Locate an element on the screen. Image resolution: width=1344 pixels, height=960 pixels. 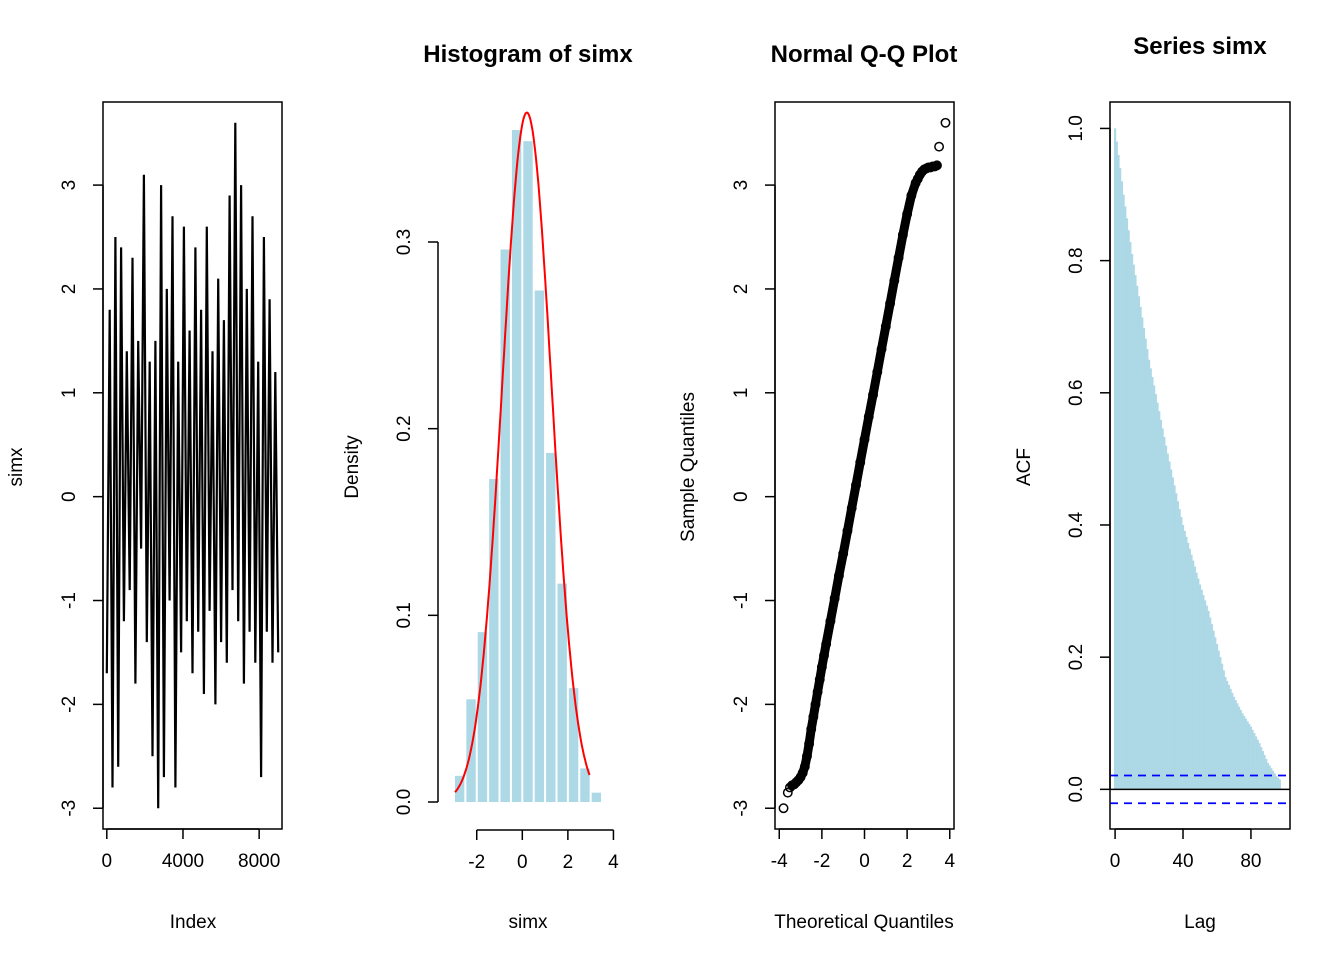
acf-y-tick-label: 0.2 is located at coordinates (1076, 657).